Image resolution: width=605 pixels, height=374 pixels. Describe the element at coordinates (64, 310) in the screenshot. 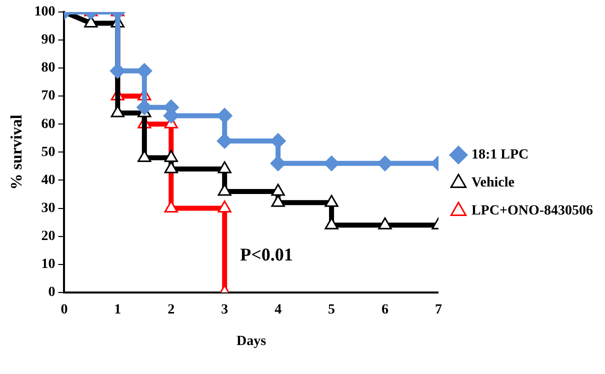

I see `x-tick-label: 0` at that location.